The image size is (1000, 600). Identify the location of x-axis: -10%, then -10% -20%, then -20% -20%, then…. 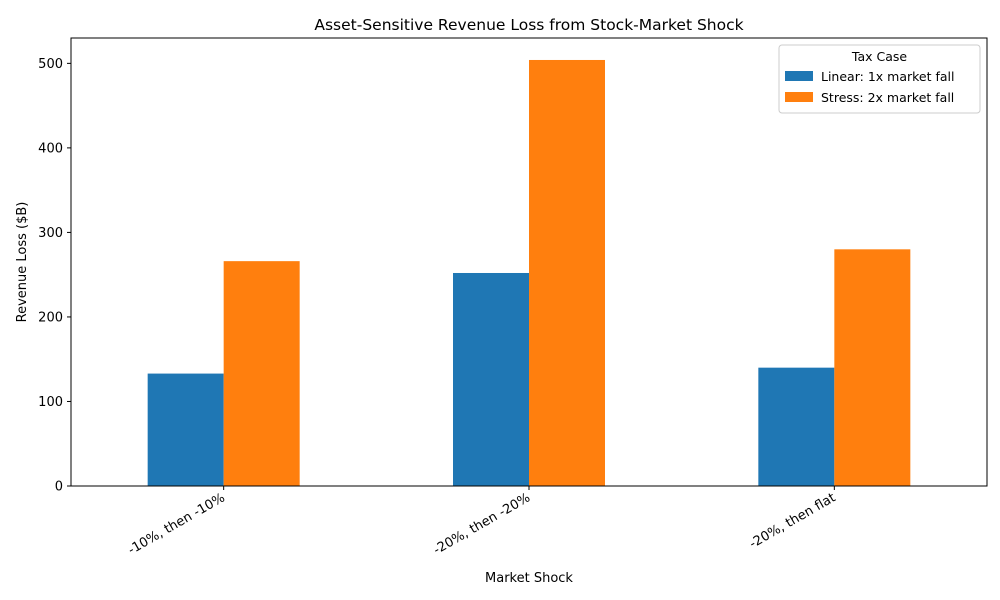
(482, 522).